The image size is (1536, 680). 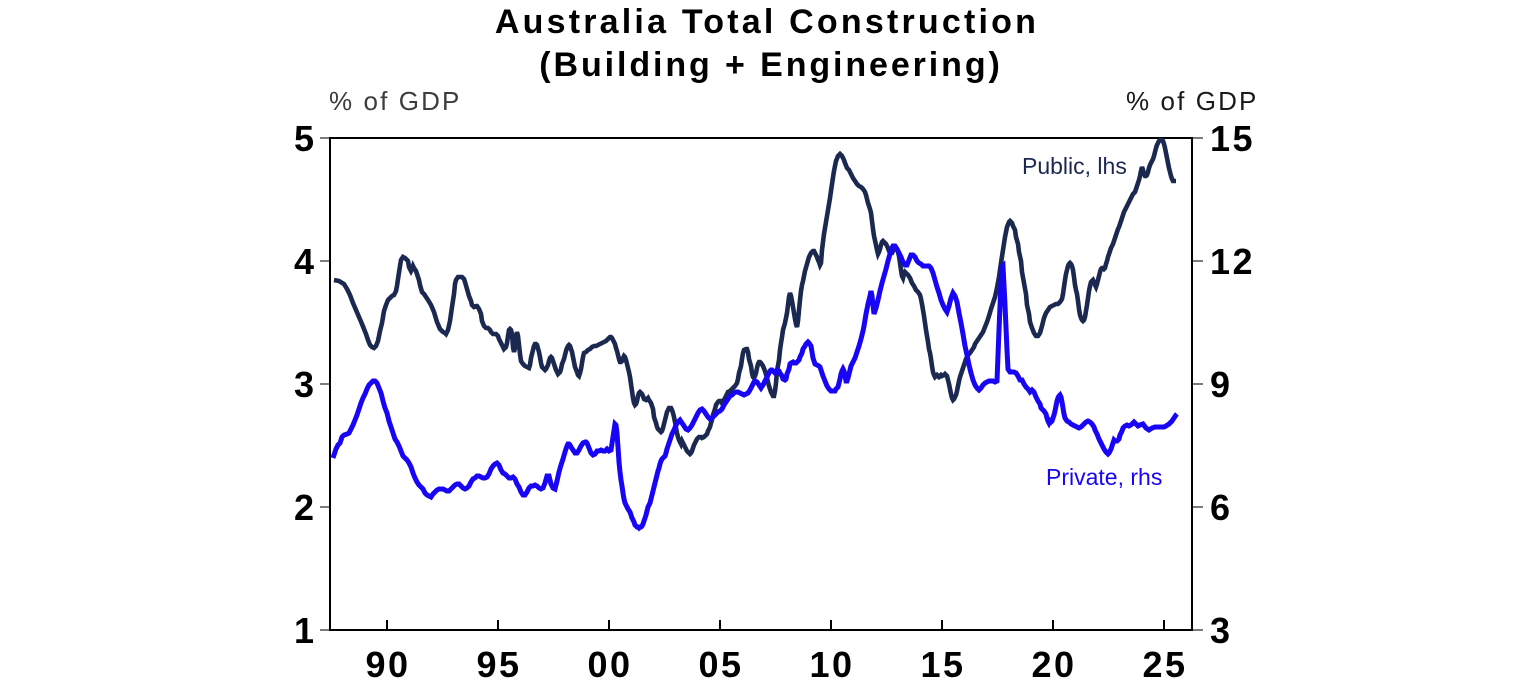 I want to click on svg-text: 10, so click(x=831, y=662).